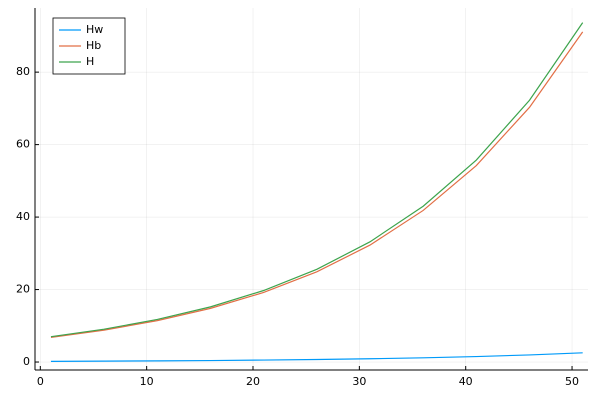 Image resolution: width=600 pixels, height=400 pixels. Describe the element at coordinates (23, 289) in the screenshot. I see `y-tick-label: 20` at that location.